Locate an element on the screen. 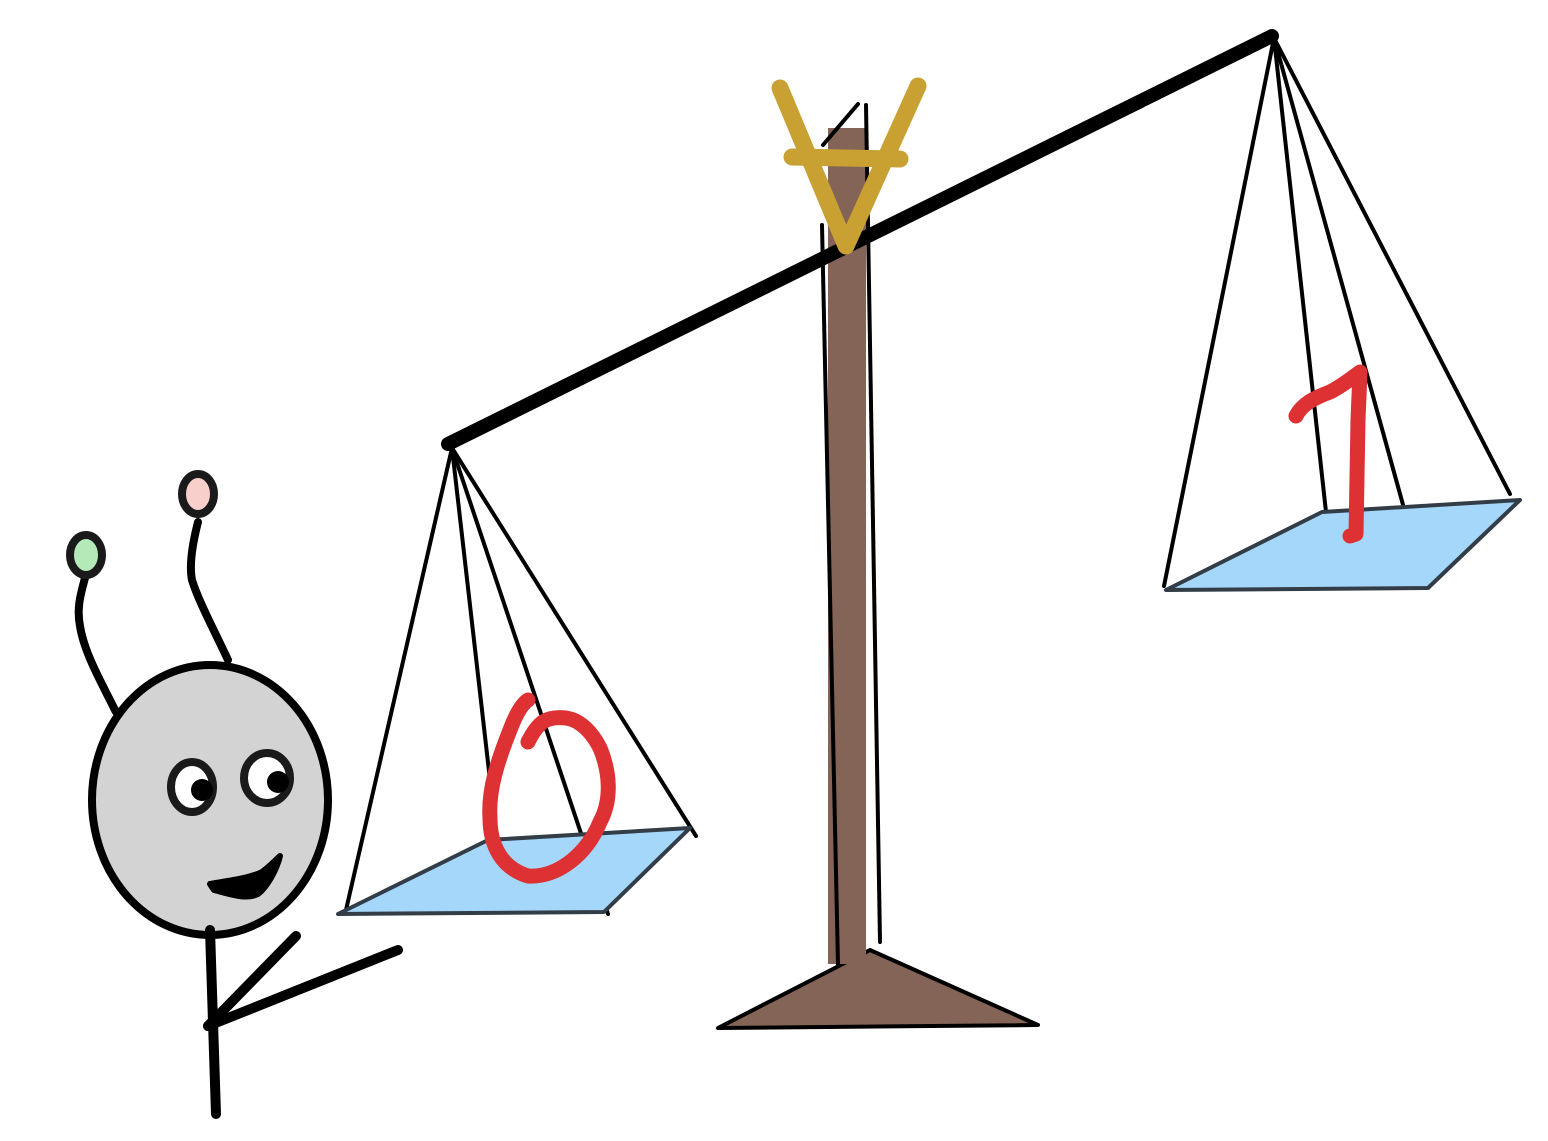 The image size is (1548, 1141). scale-pole-outline is located at coordinates (851, 534).